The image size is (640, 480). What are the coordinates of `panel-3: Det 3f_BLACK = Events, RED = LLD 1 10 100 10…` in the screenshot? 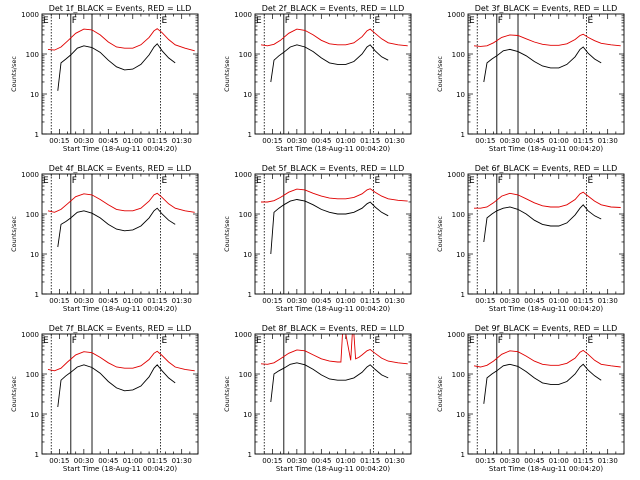 It's located at (530, 78).